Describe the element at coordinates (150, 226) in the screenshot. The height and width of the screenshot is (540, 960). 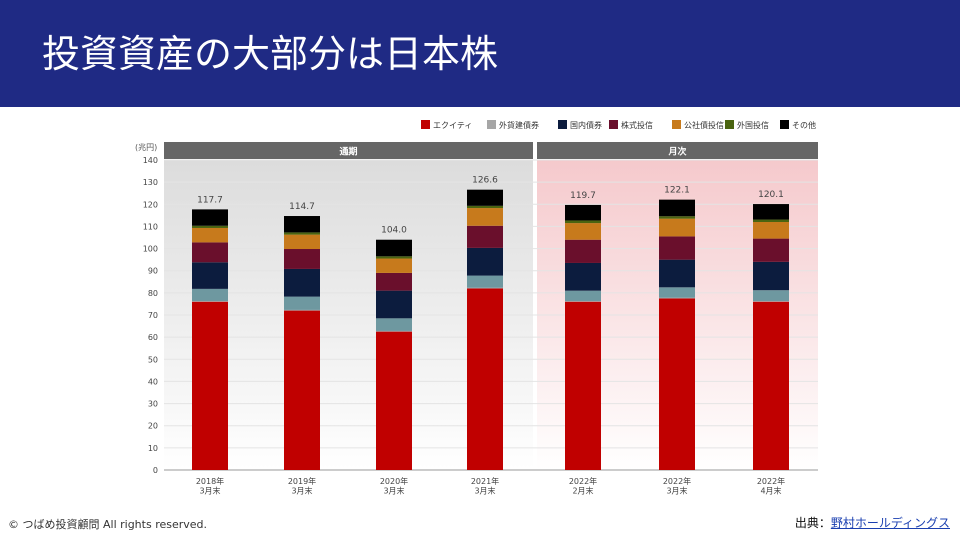
I see `y-tick-label: 110` at that location.